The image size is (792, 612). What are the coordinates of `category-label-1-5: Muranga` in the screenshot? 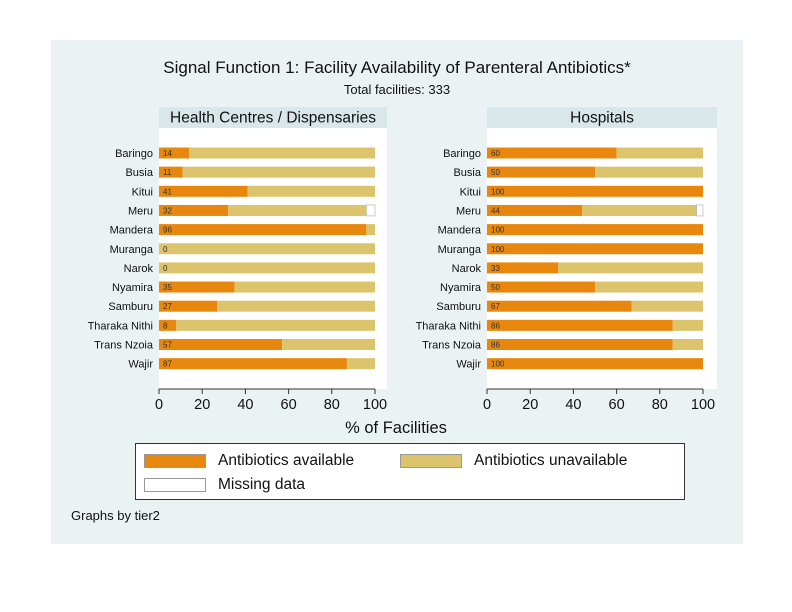 It's located at (460, 250).